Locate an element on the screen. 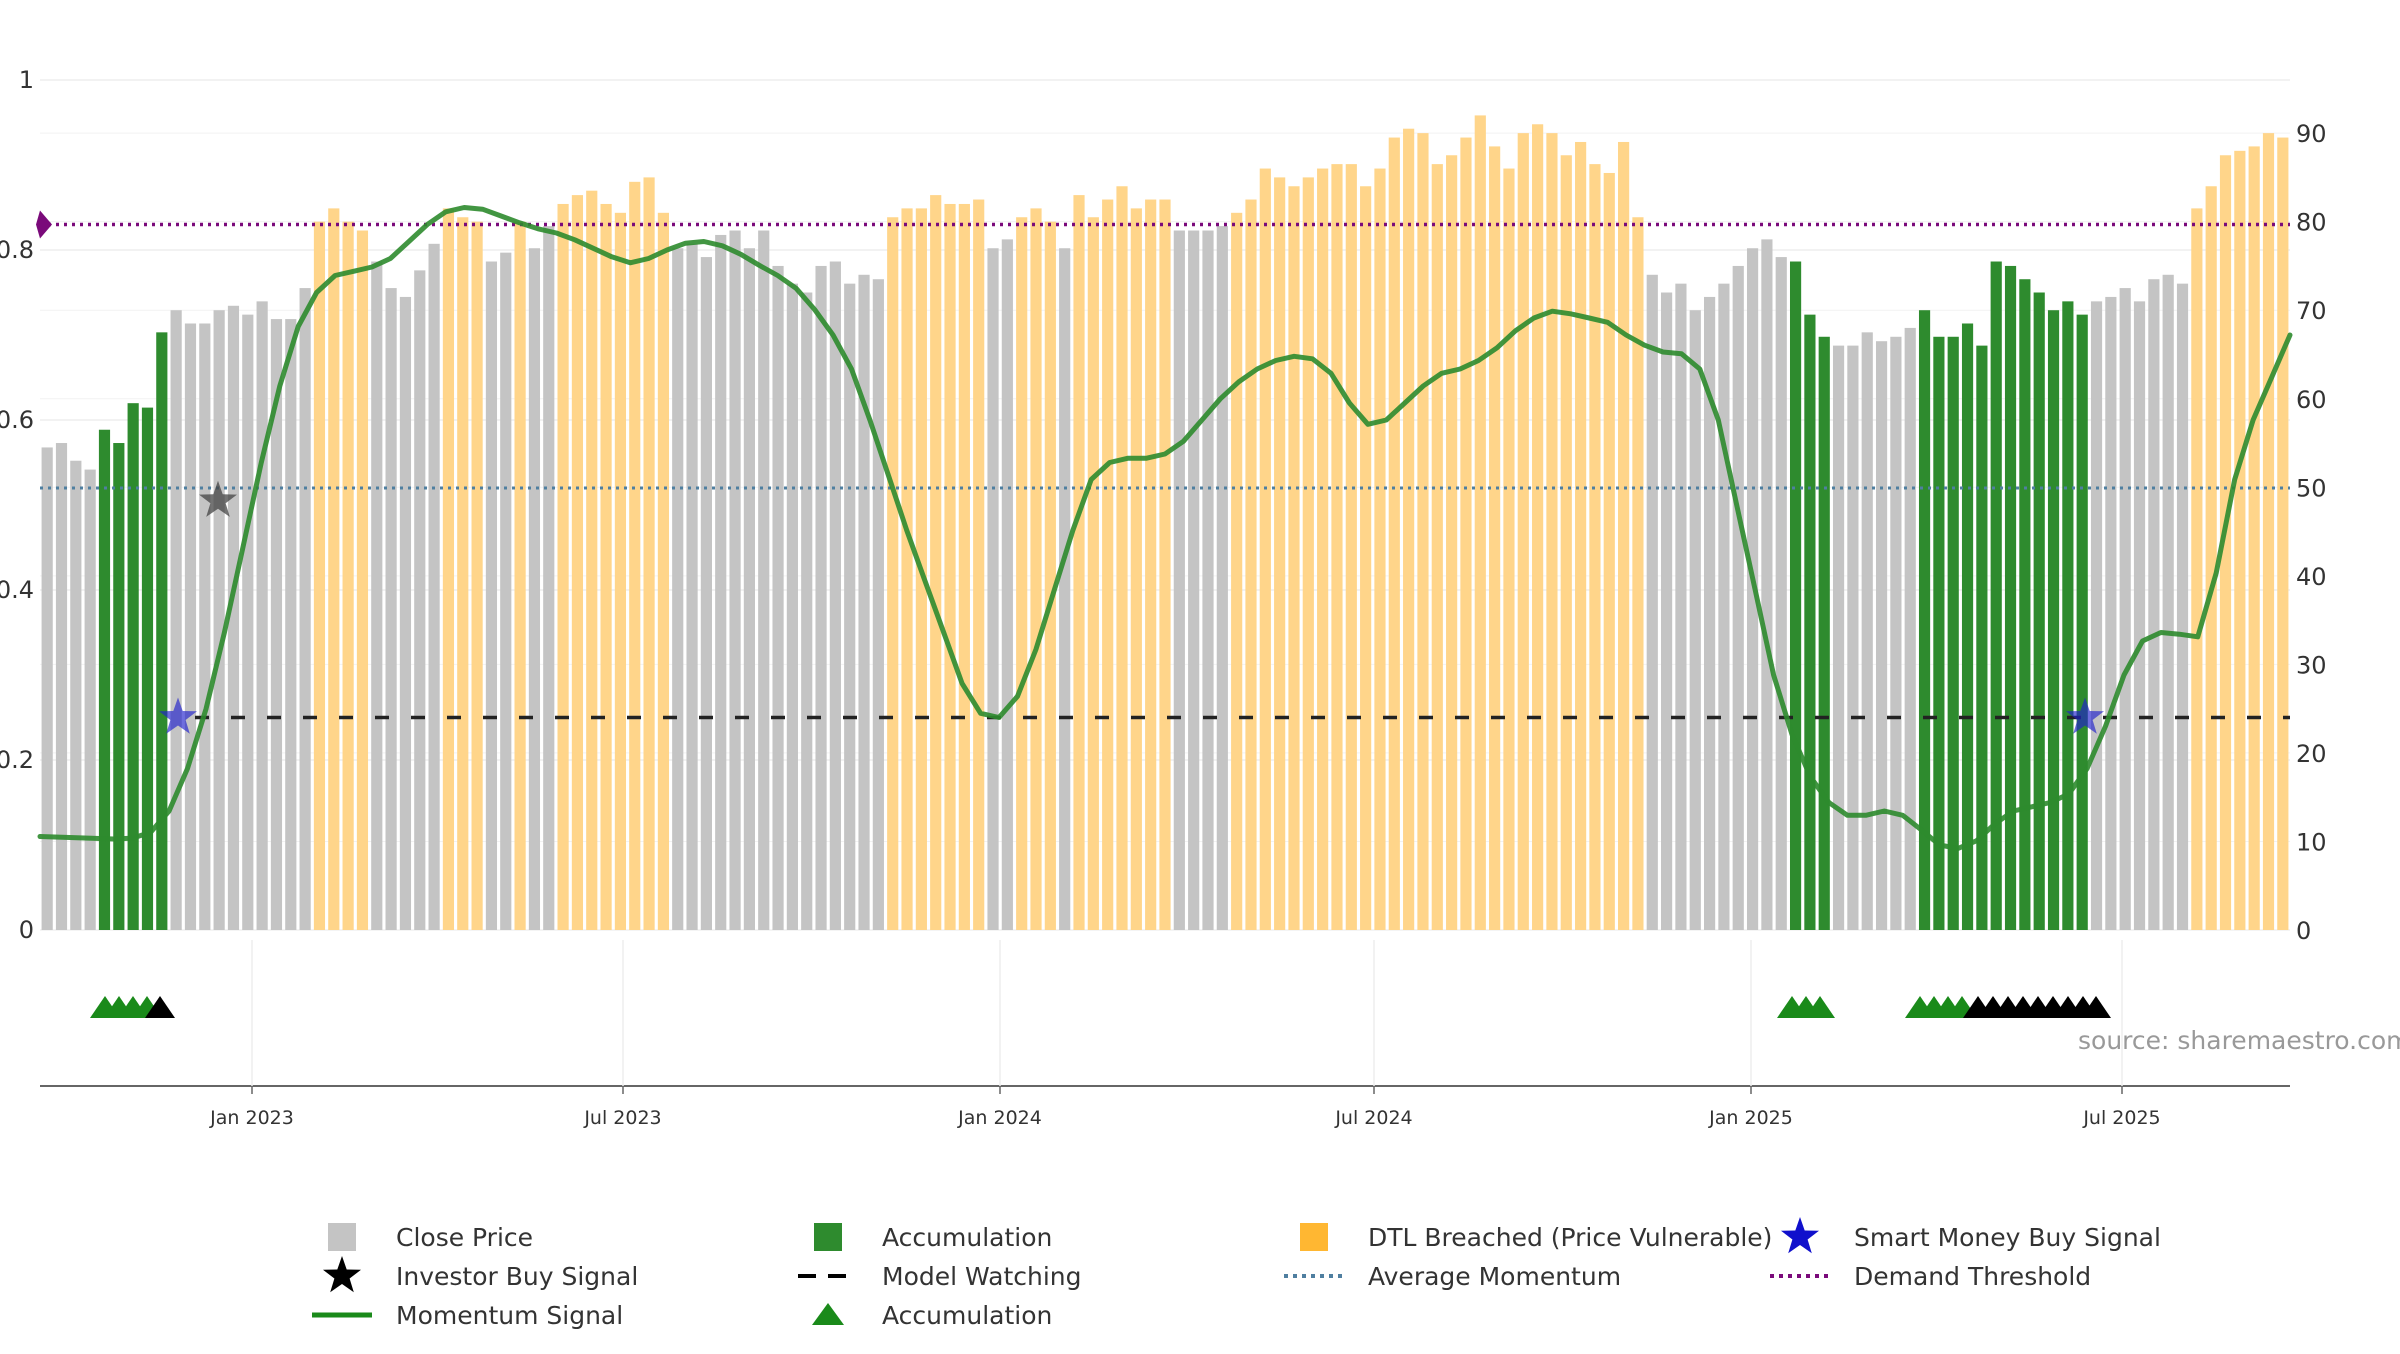  right-tick-label: 70 is located at coordinates (2311, 311).